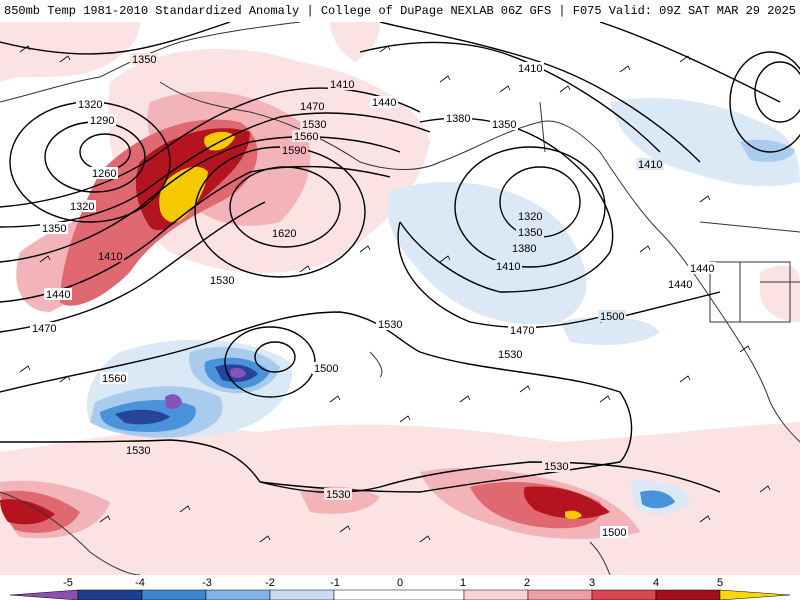  I want to click on colorbar-tick-label: 4, so click(656, 583).